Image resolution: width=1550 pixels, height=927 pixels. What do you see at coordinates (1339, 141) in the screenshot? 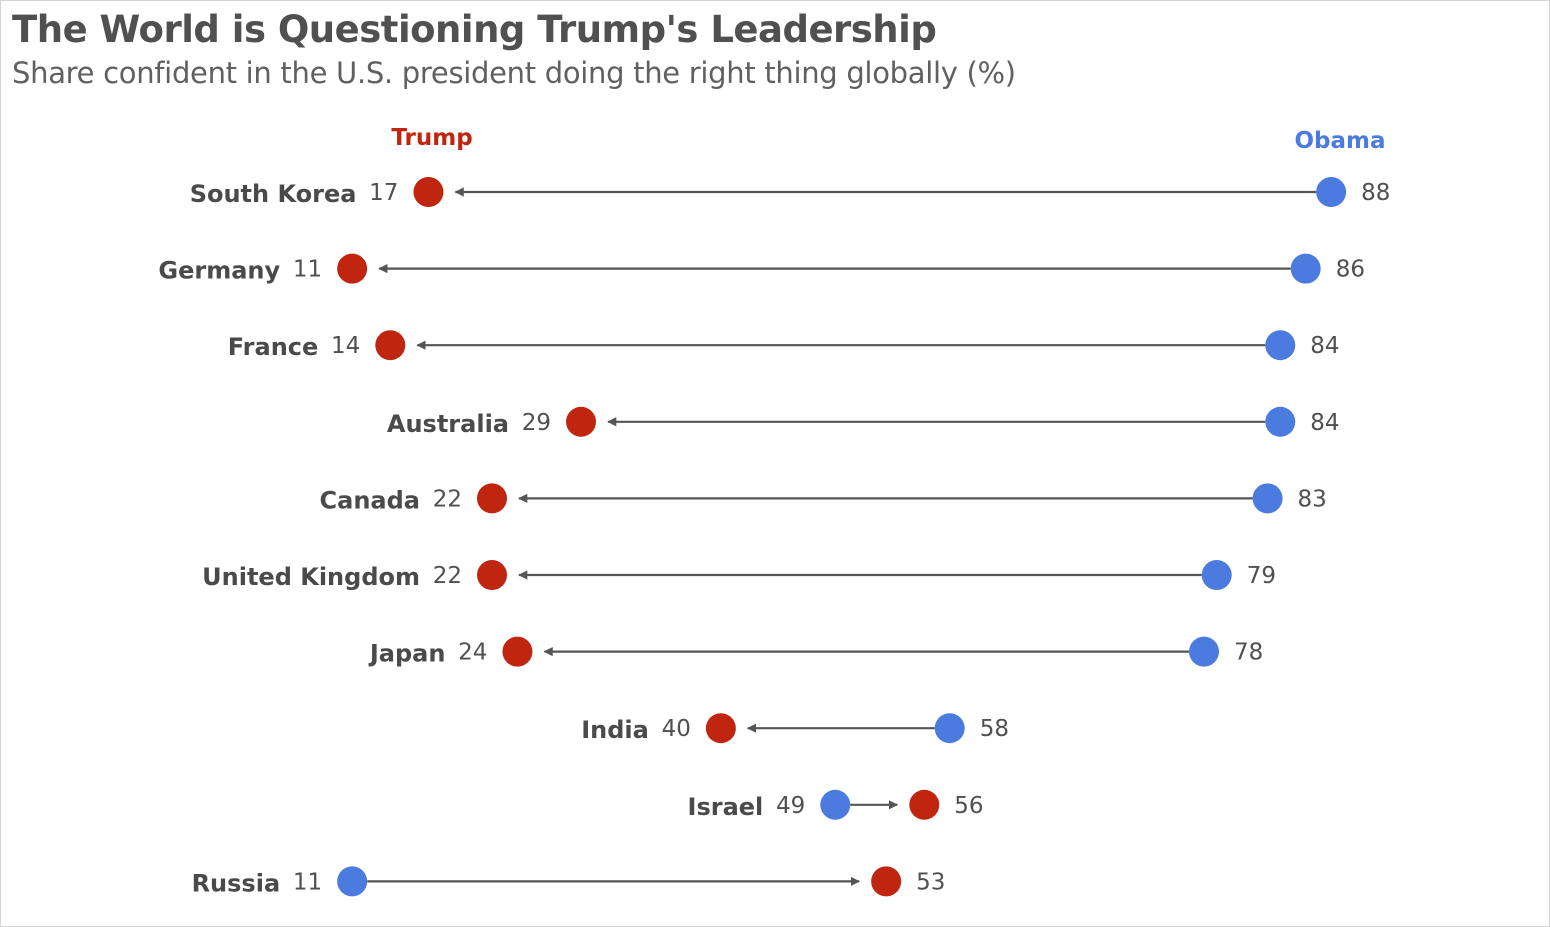
I see `legend-obama-label: Obama` at bounding box center [1339, 141].